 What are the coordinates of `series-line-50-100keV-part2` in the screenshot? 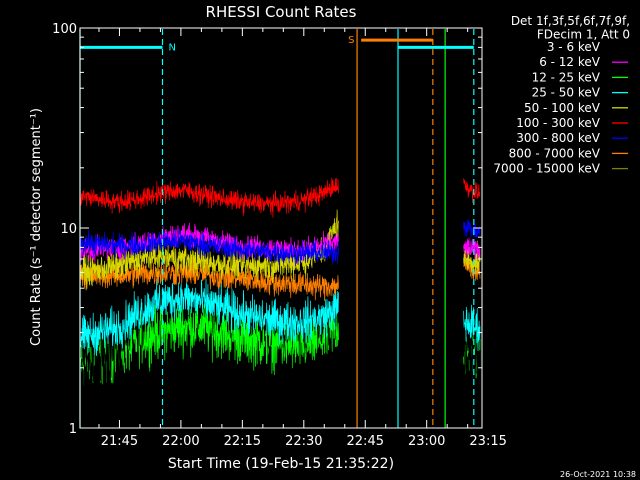 It's located at (472, 257).